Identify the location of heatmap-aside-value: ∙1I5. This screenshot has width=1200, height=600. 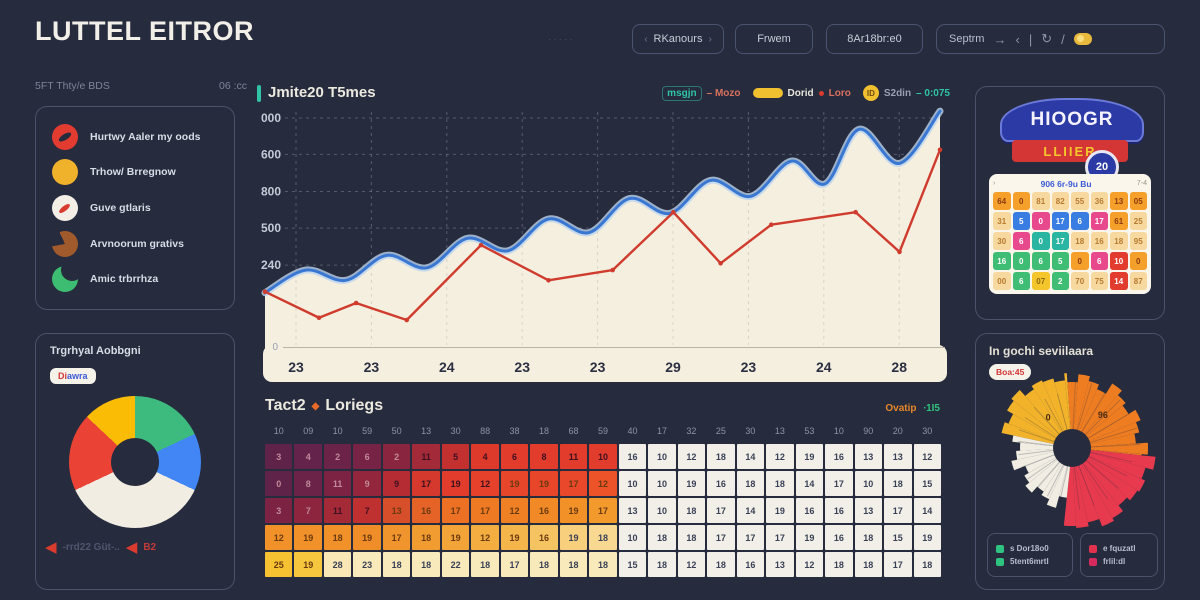
(931, 408).